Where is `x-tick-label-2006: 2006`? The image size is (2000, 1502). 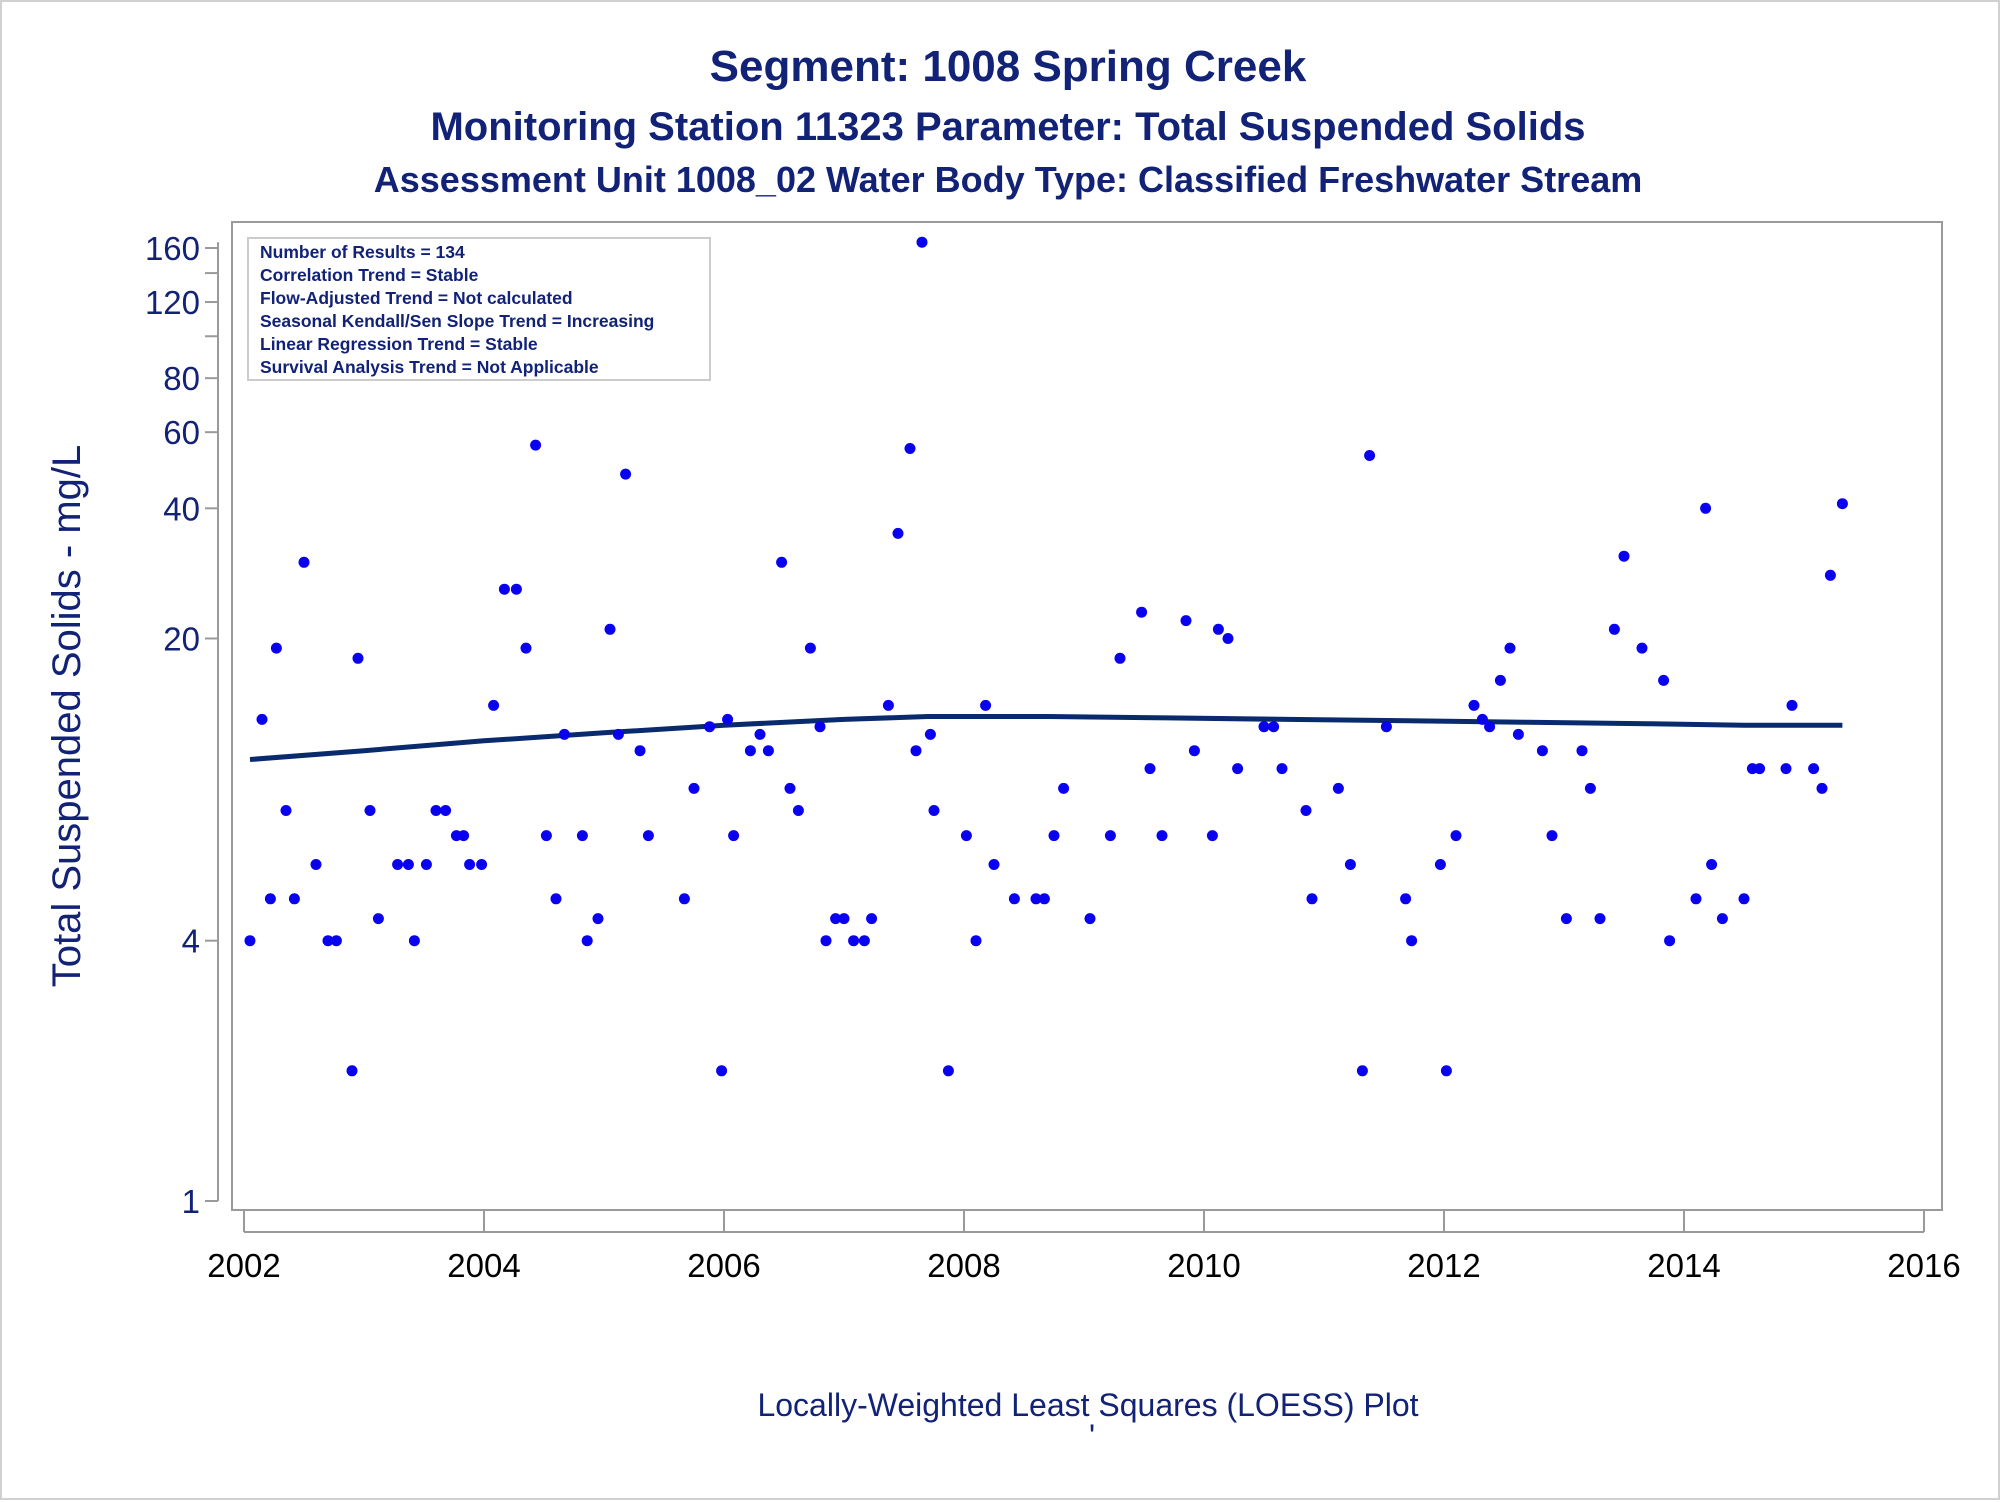
x-tick-label-2006: 2006 is located at coordinates (723, 1265).